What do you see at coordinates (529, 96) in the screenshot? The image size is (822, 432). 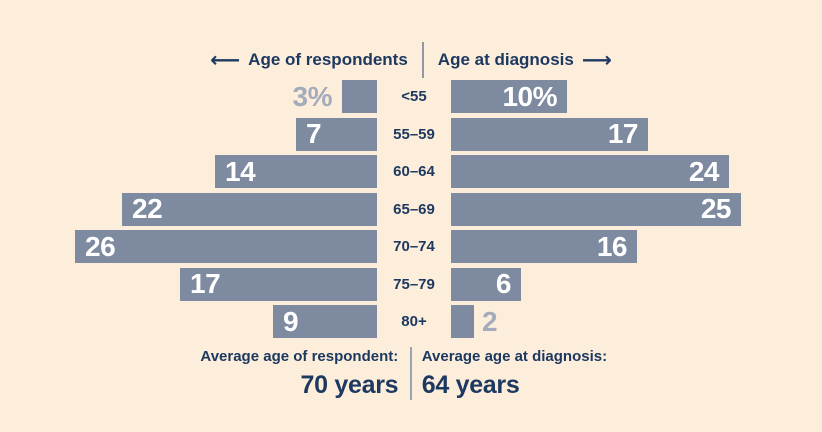 I see `diagnosis-value-label: 10%` at bounding box center [529, 96].